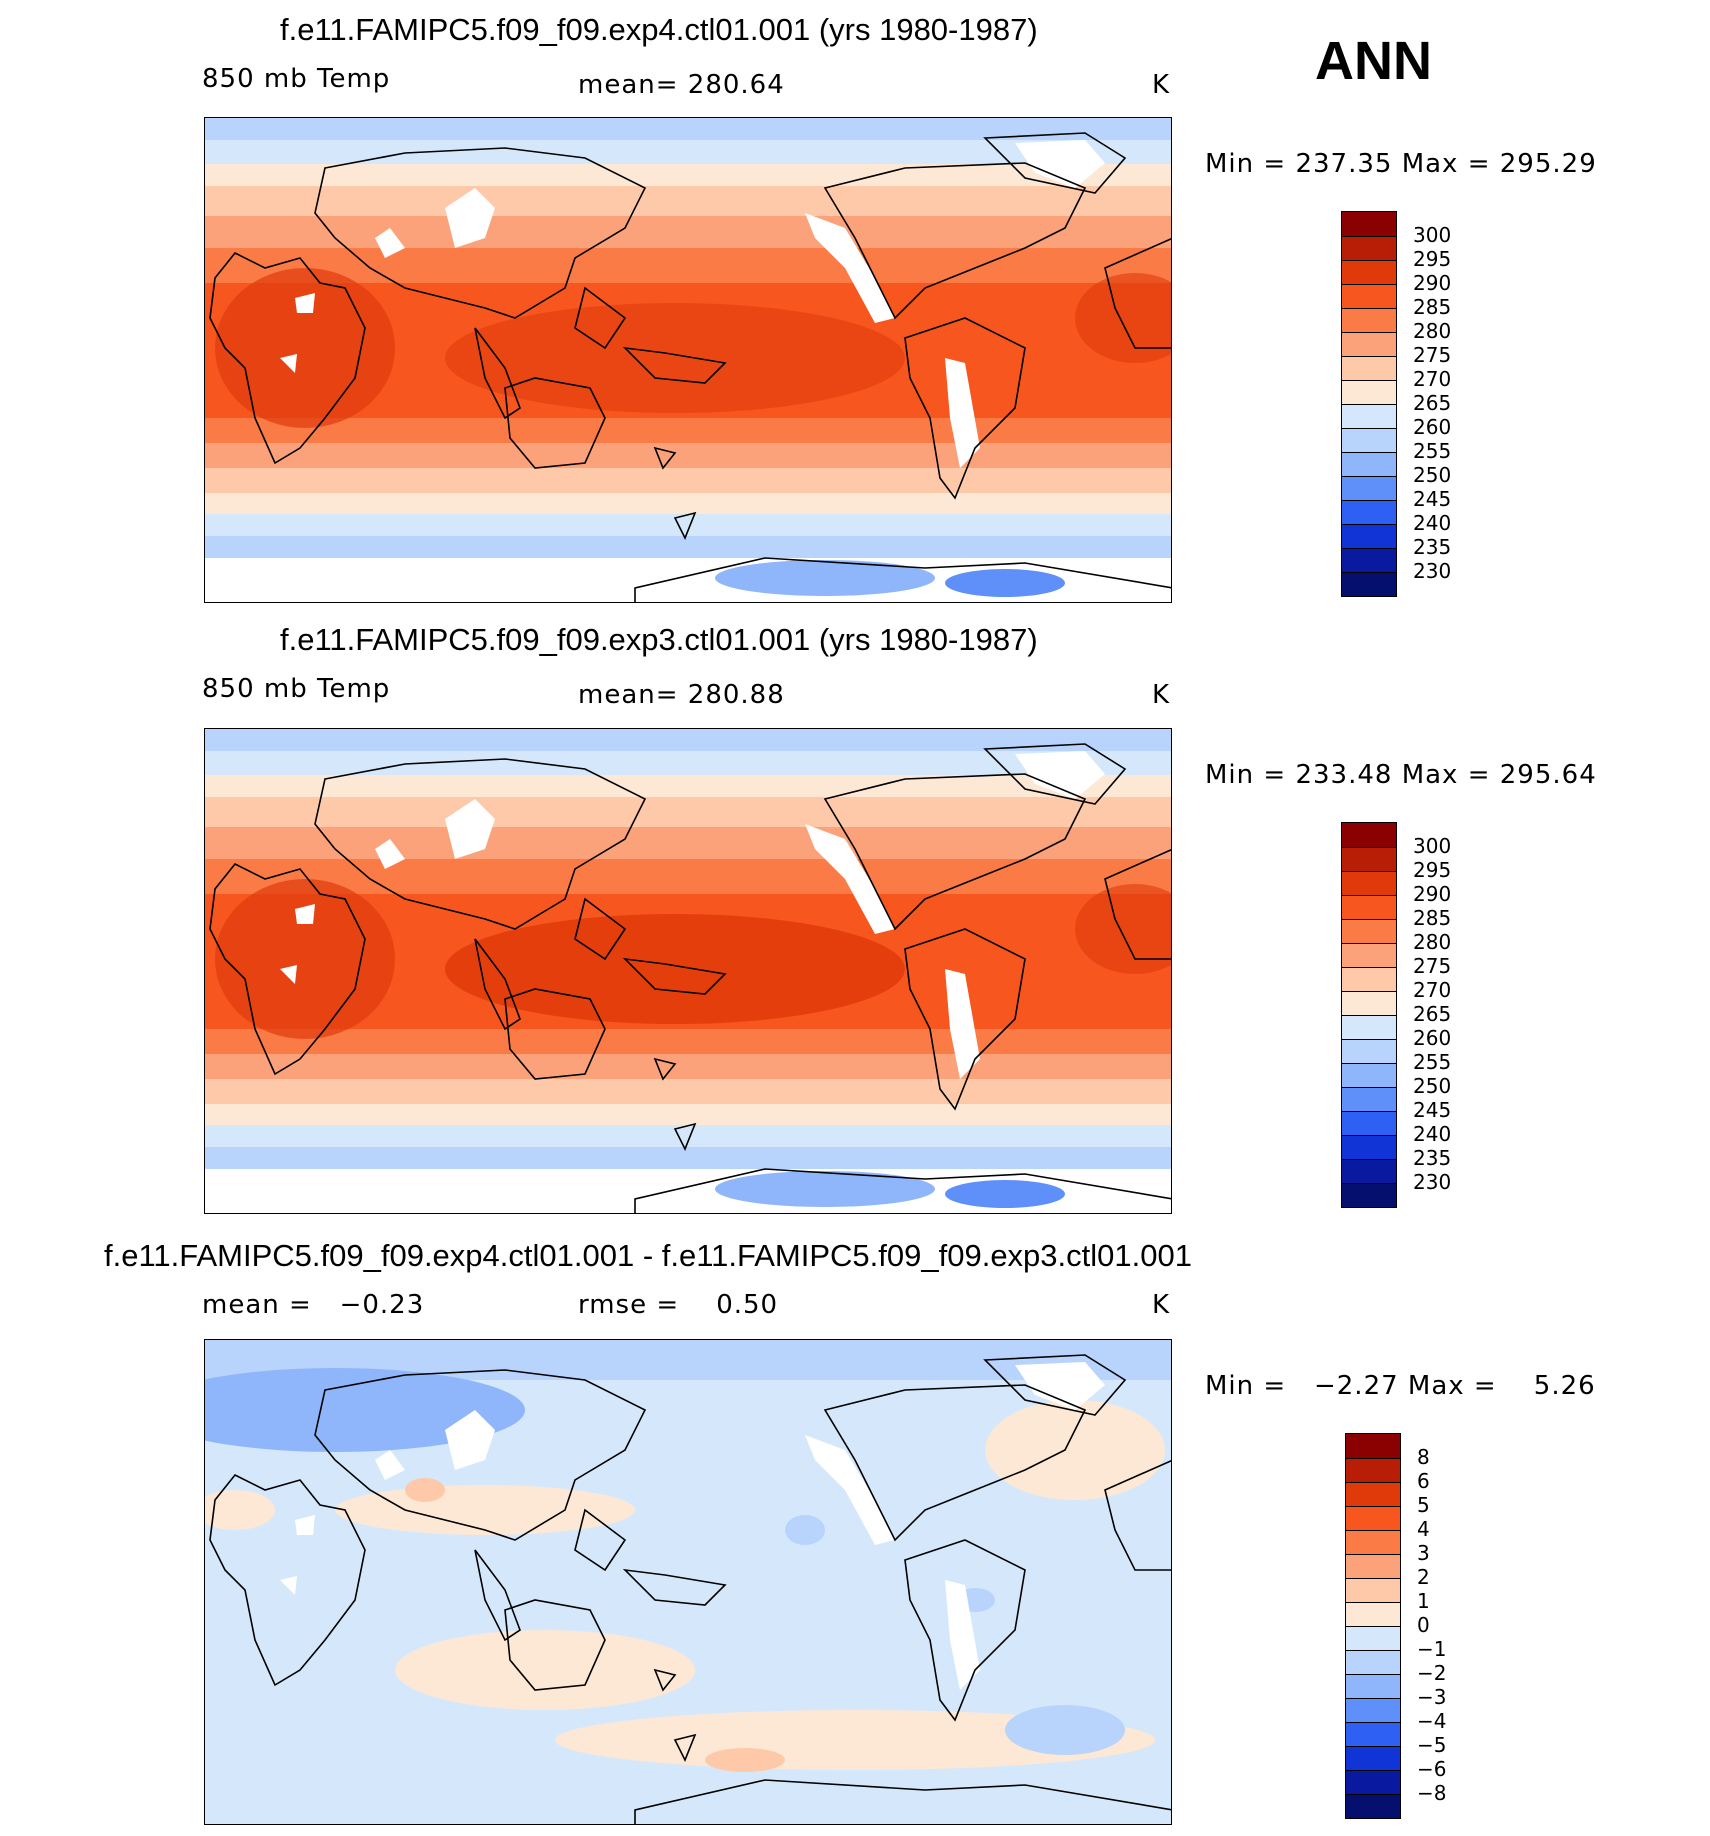 This screenshot has width=1710, height=1836. What do you see at coordinates (681, 695) in the screenshot?
I see `panel2-mean: mean= 280.88` at bounding box center [681, 695].